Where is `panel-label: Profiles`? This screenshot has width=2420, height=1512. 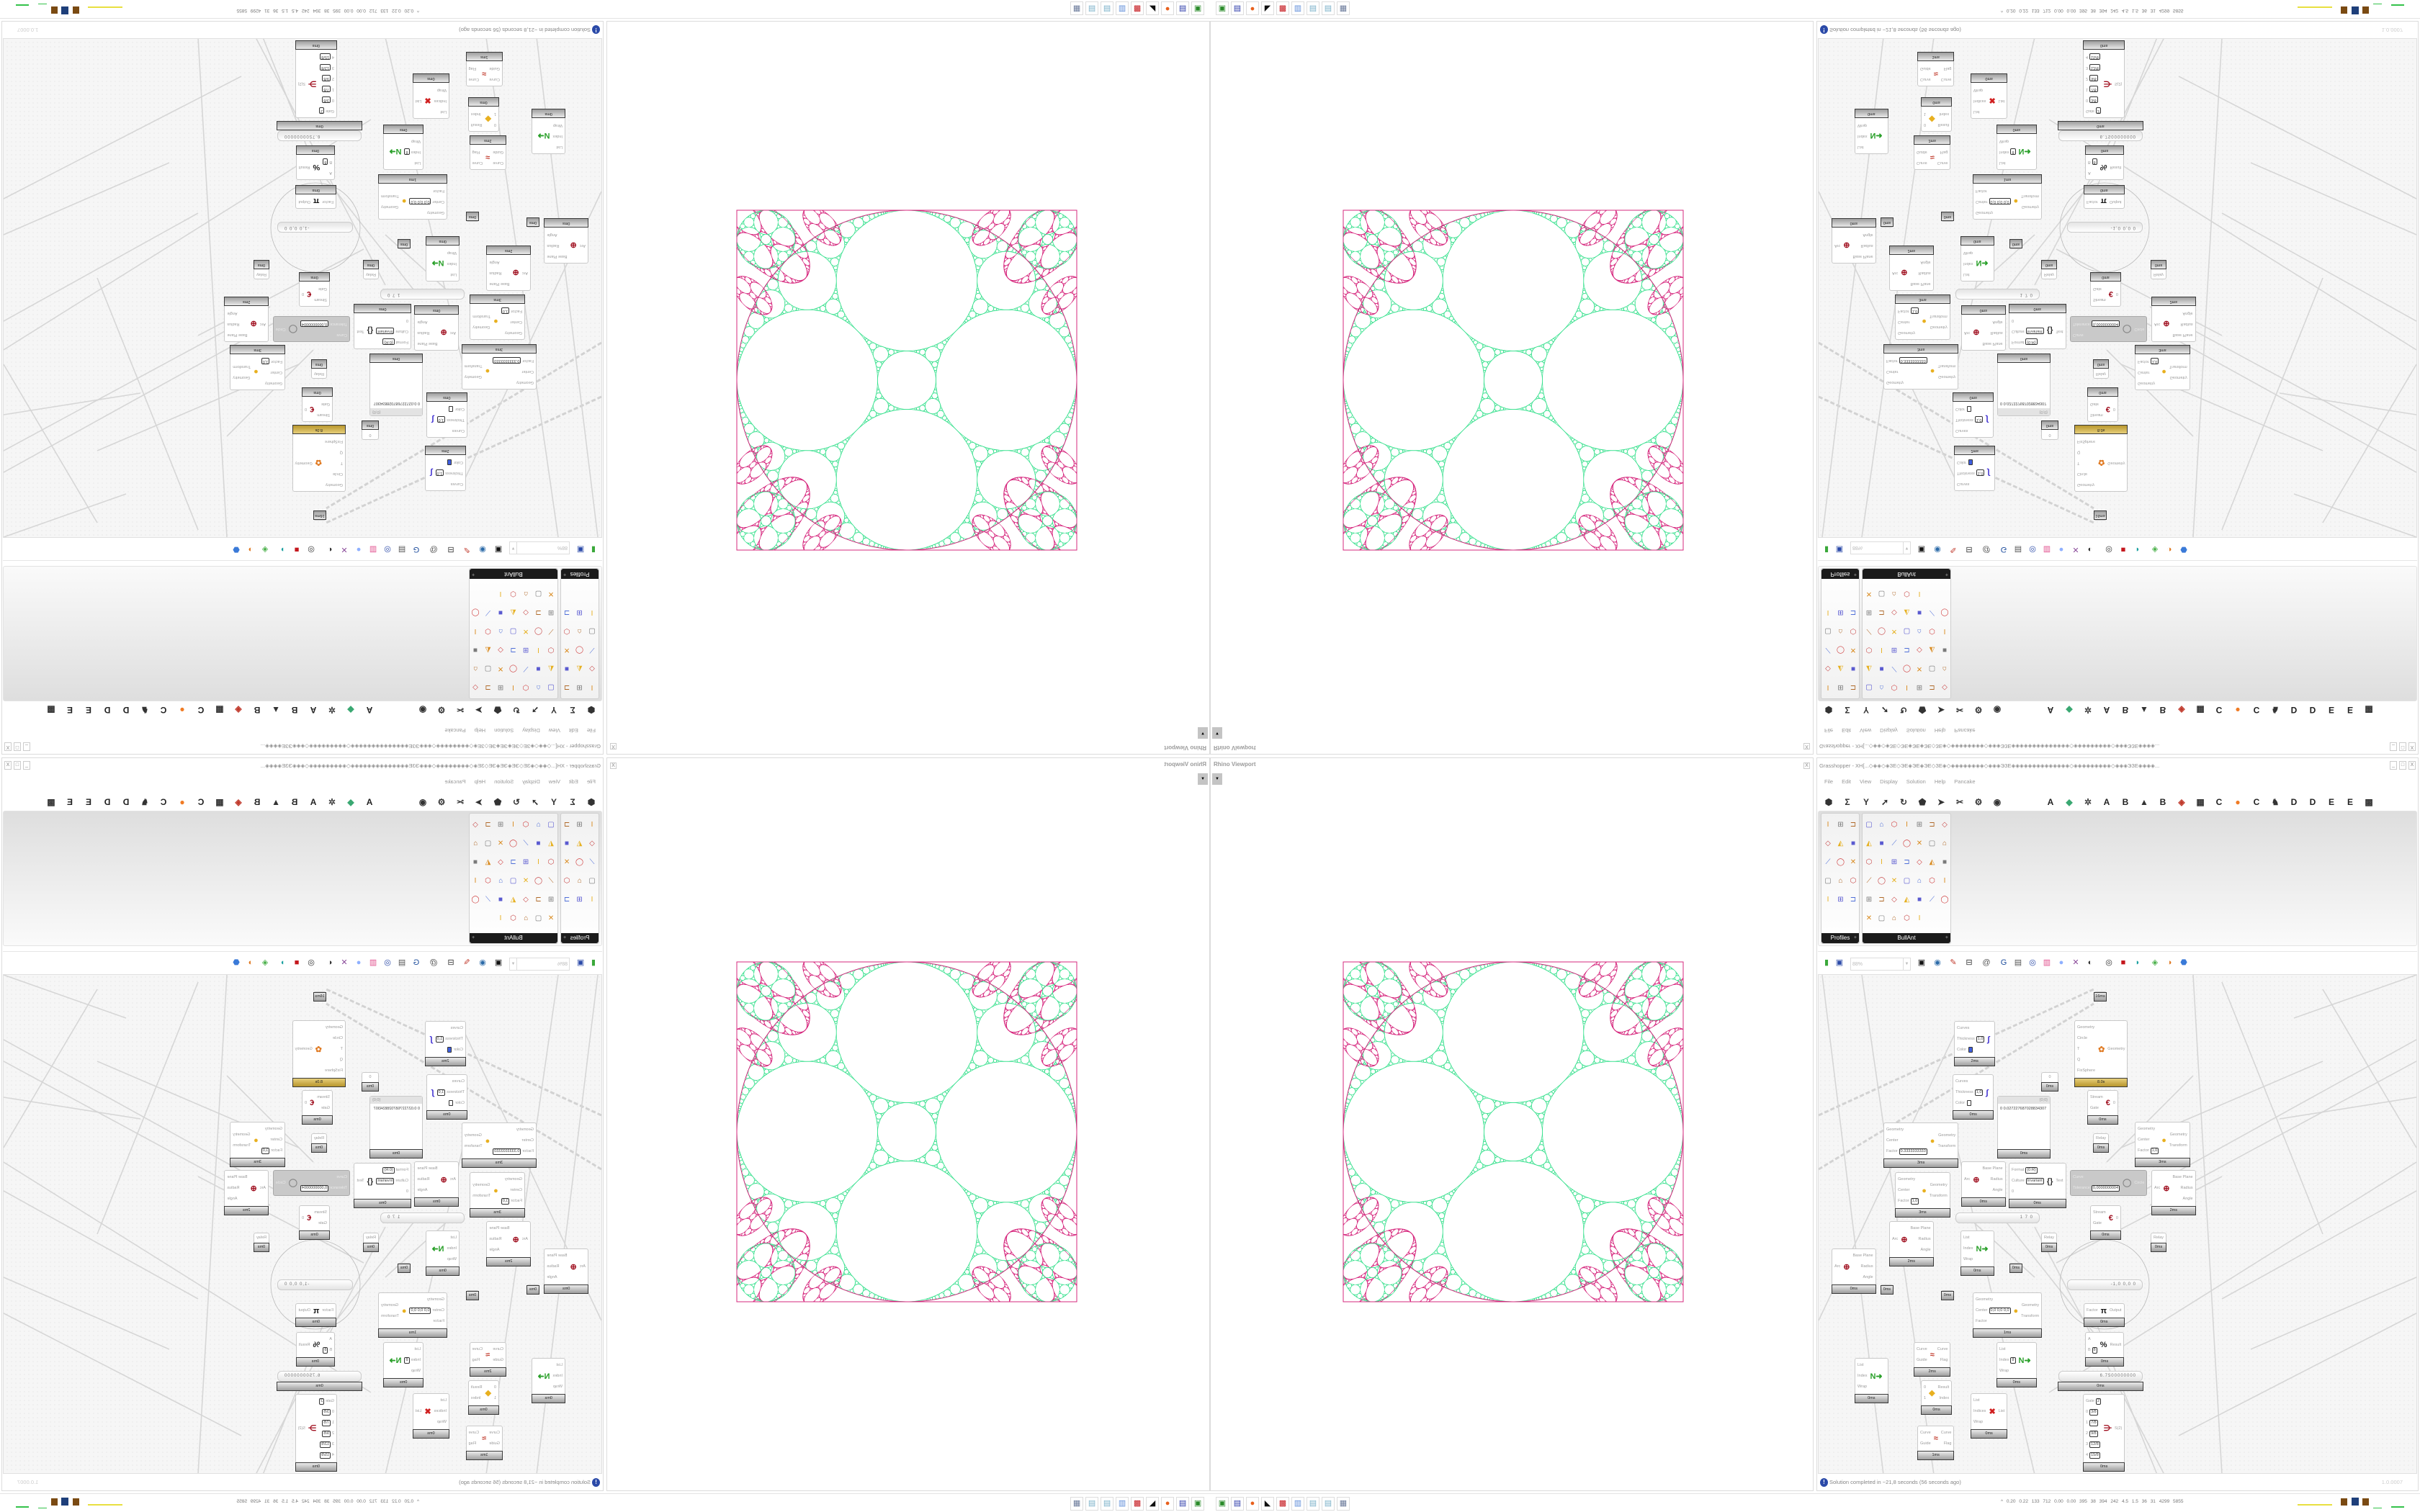 panel-label: Profiles is located at coordinates (1840, 938).